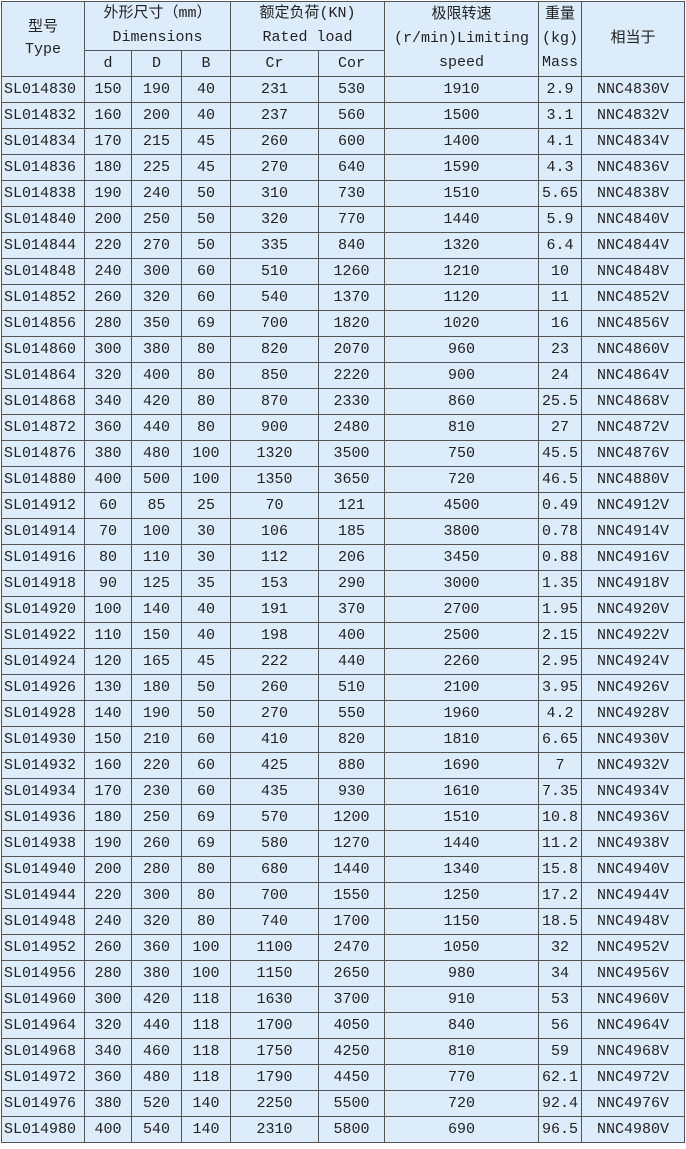 This screenshot has width=686, height=1149. What do you see at coordinates (352, 167) in the screenshot?
I see `cell-cor: 640` at bounding box center [352, 167].